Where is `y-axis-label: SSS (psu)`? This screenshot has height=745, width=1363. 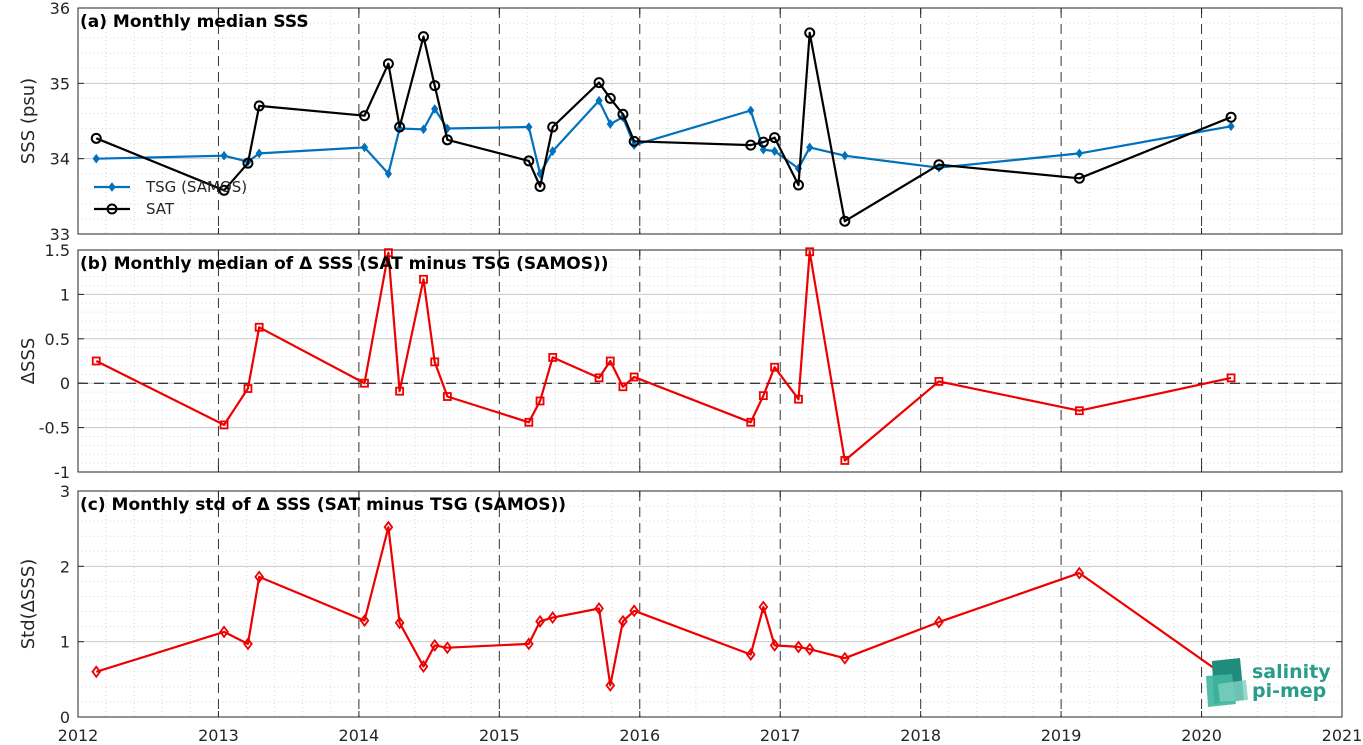
y-axis-label: SSS (psu) is located at coordinates (28, 121).